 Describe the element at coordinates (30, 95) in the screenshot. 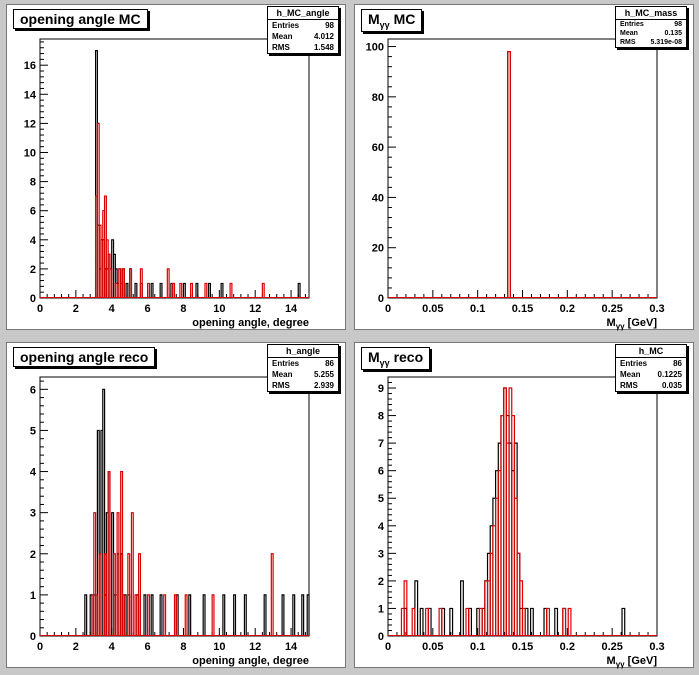

I see `y-tick-label: 14` at that location.